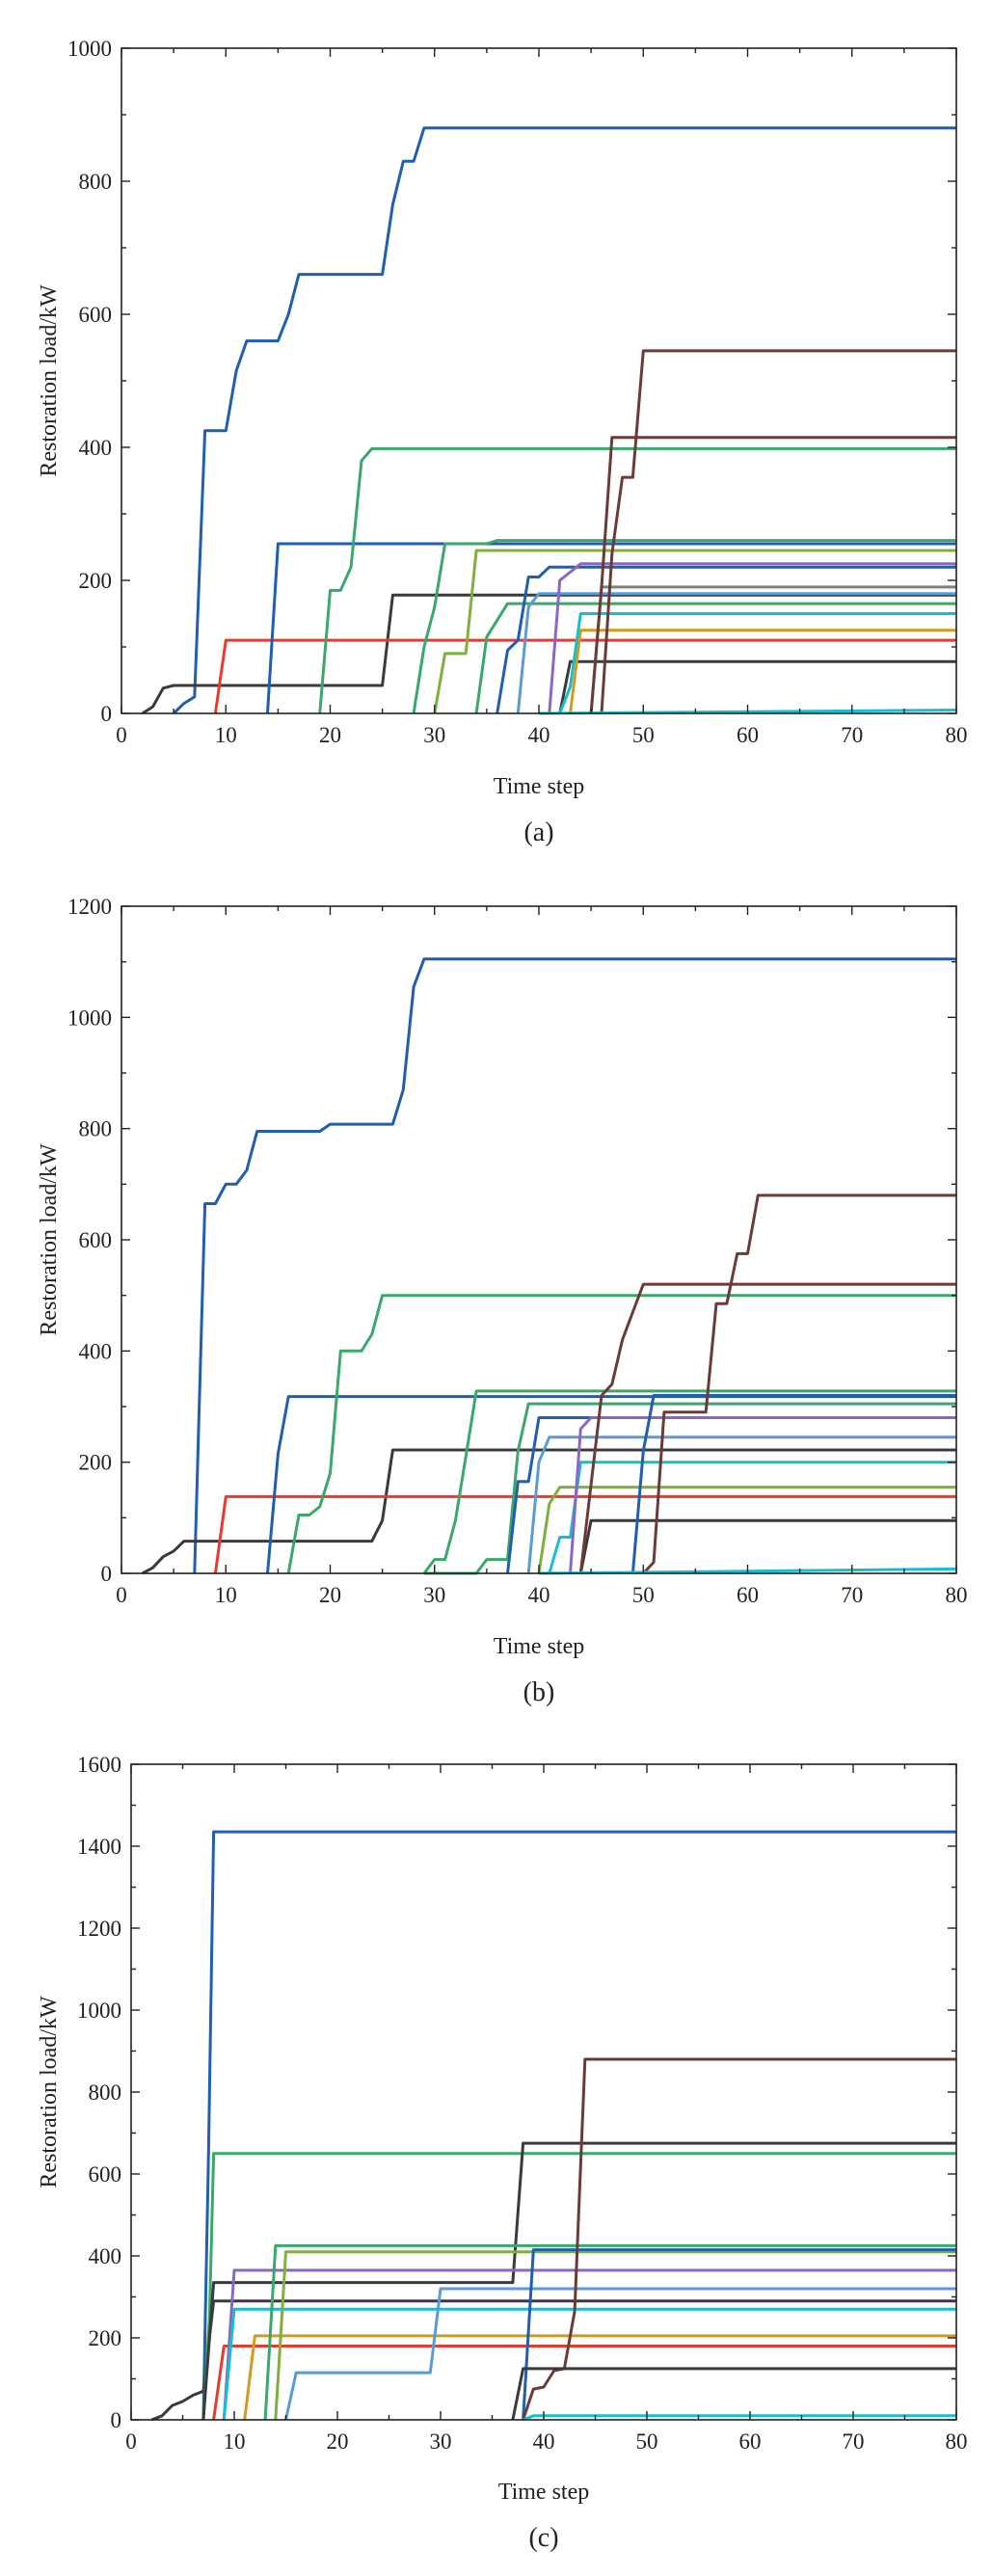 The height and width of the screenshot is (2576, 992). What do you see at coordinates (539, 1692) in the screenshot?
I see `panel-caption: (b)` at bounding box center [539, 1692].